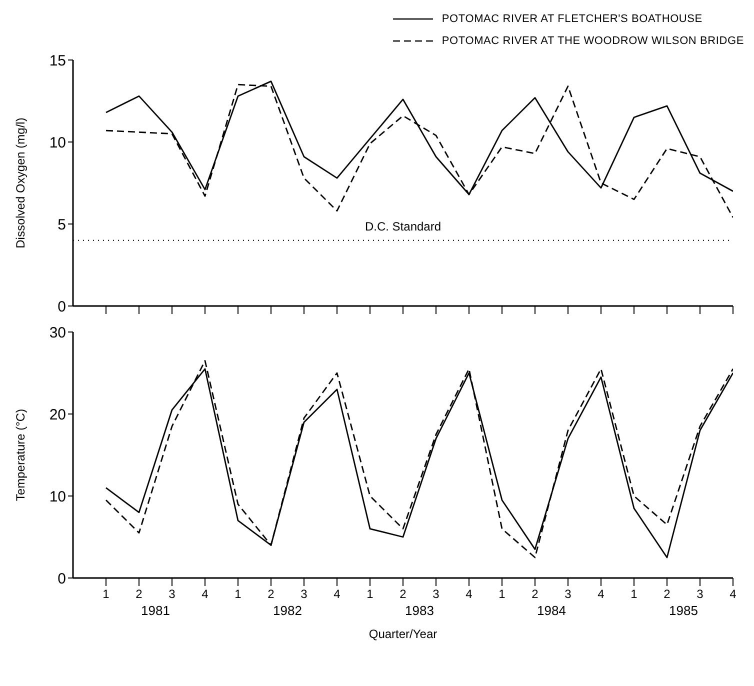 The image size is (754, 686). What do you see at coordinates (62, 225) in the screenshot?
I see `y-tick-label: 5` at bounding box center [62, 225].